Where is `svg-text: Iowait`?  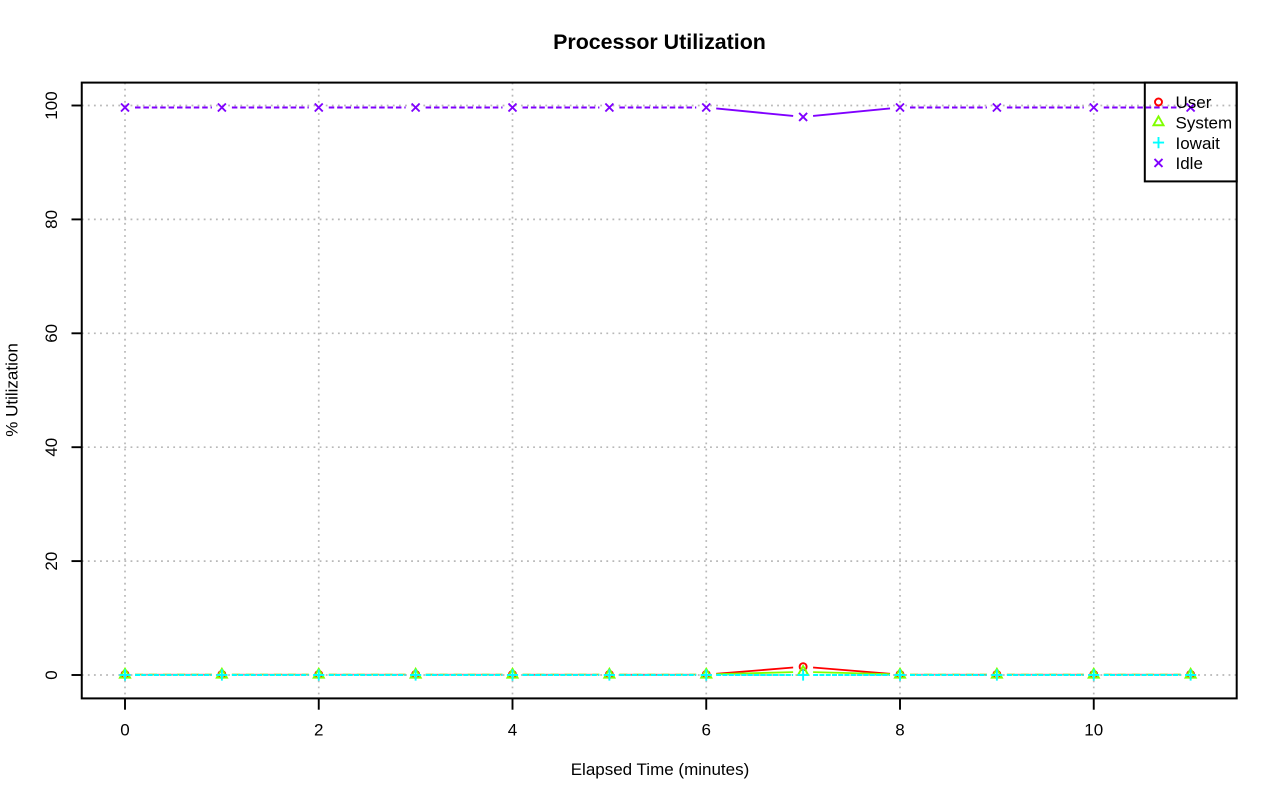
svg-text: Iowait is located at coordinates (1198, 143).